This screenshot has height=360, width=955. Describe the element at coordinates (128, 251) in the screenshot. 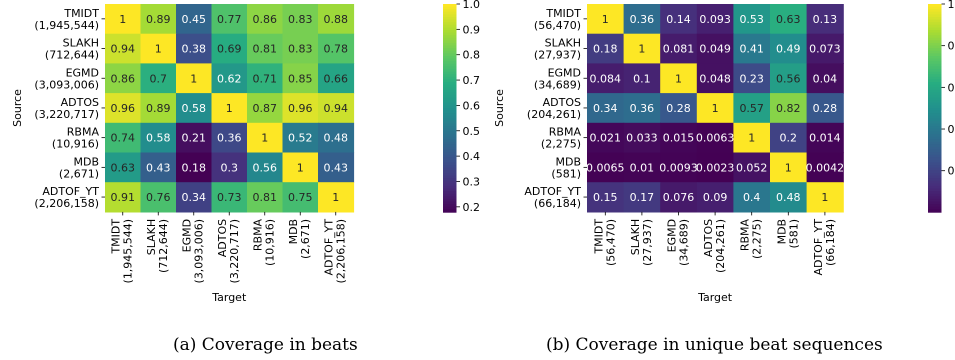

I see `x-tick-sublabel: (1,945,544)` at that location.